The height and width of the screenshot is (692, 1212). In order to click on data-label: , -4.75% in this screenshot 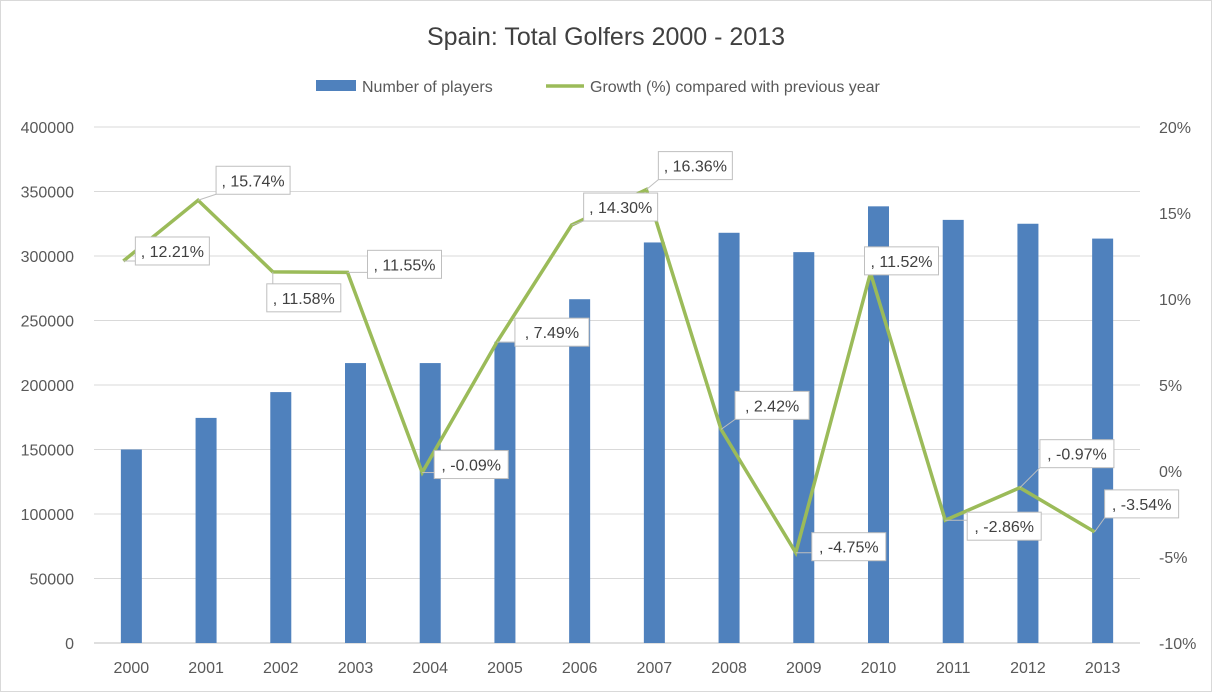, I will do `click(849, 548)`.